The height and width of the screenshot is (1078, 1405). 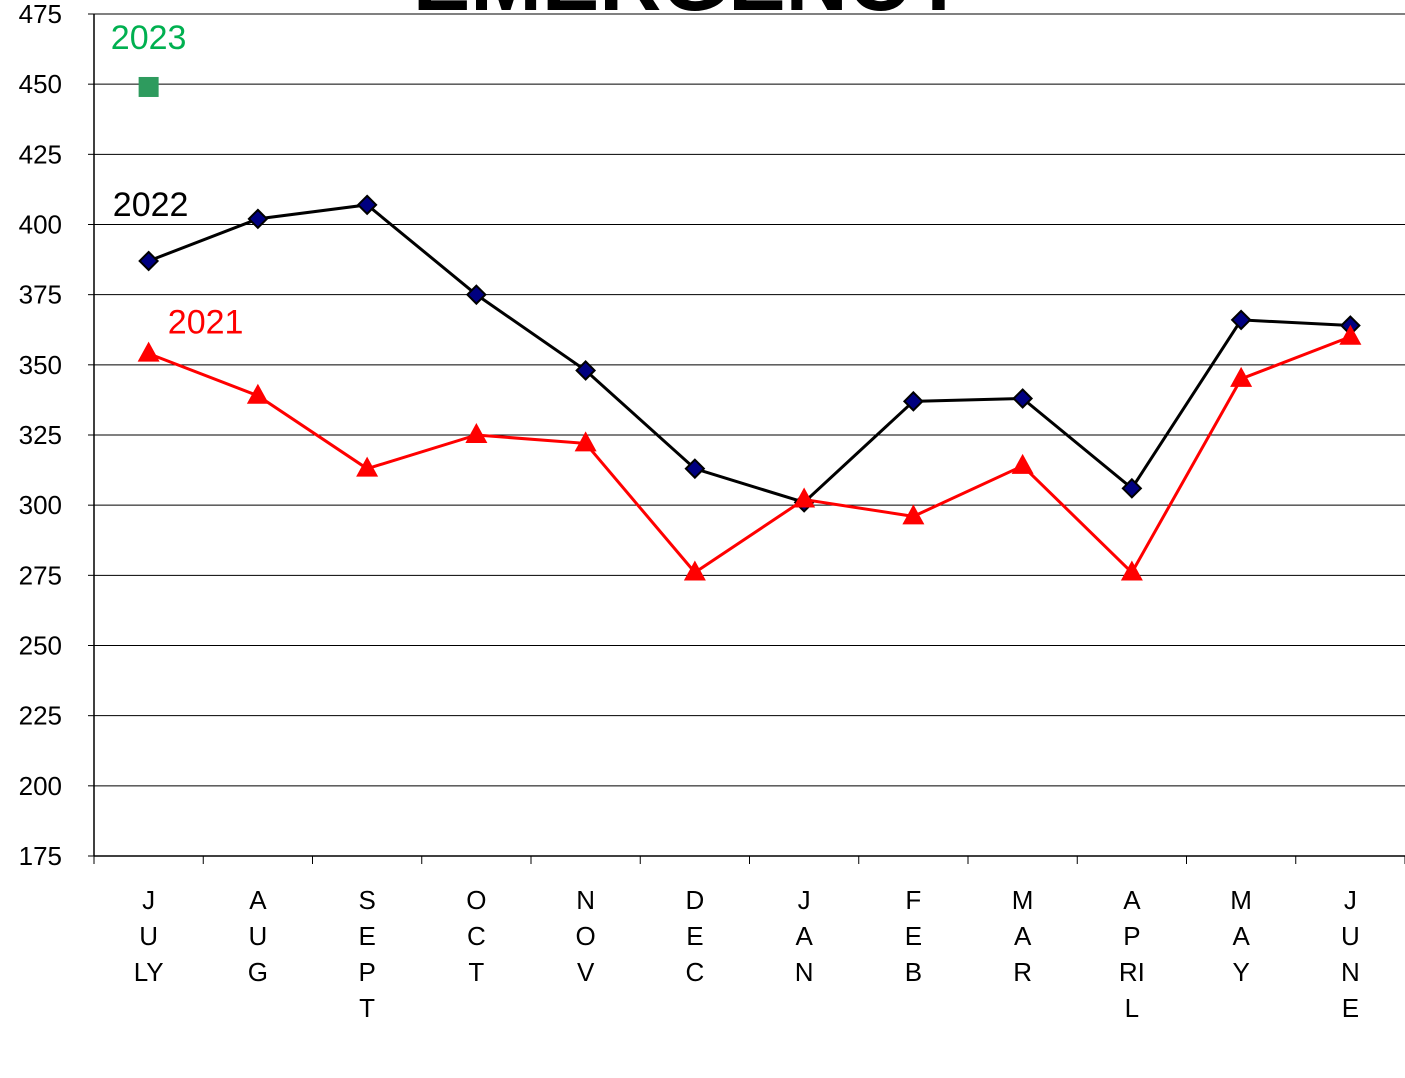 I want to click on series-label: 2023, so click(x=149, y=38).